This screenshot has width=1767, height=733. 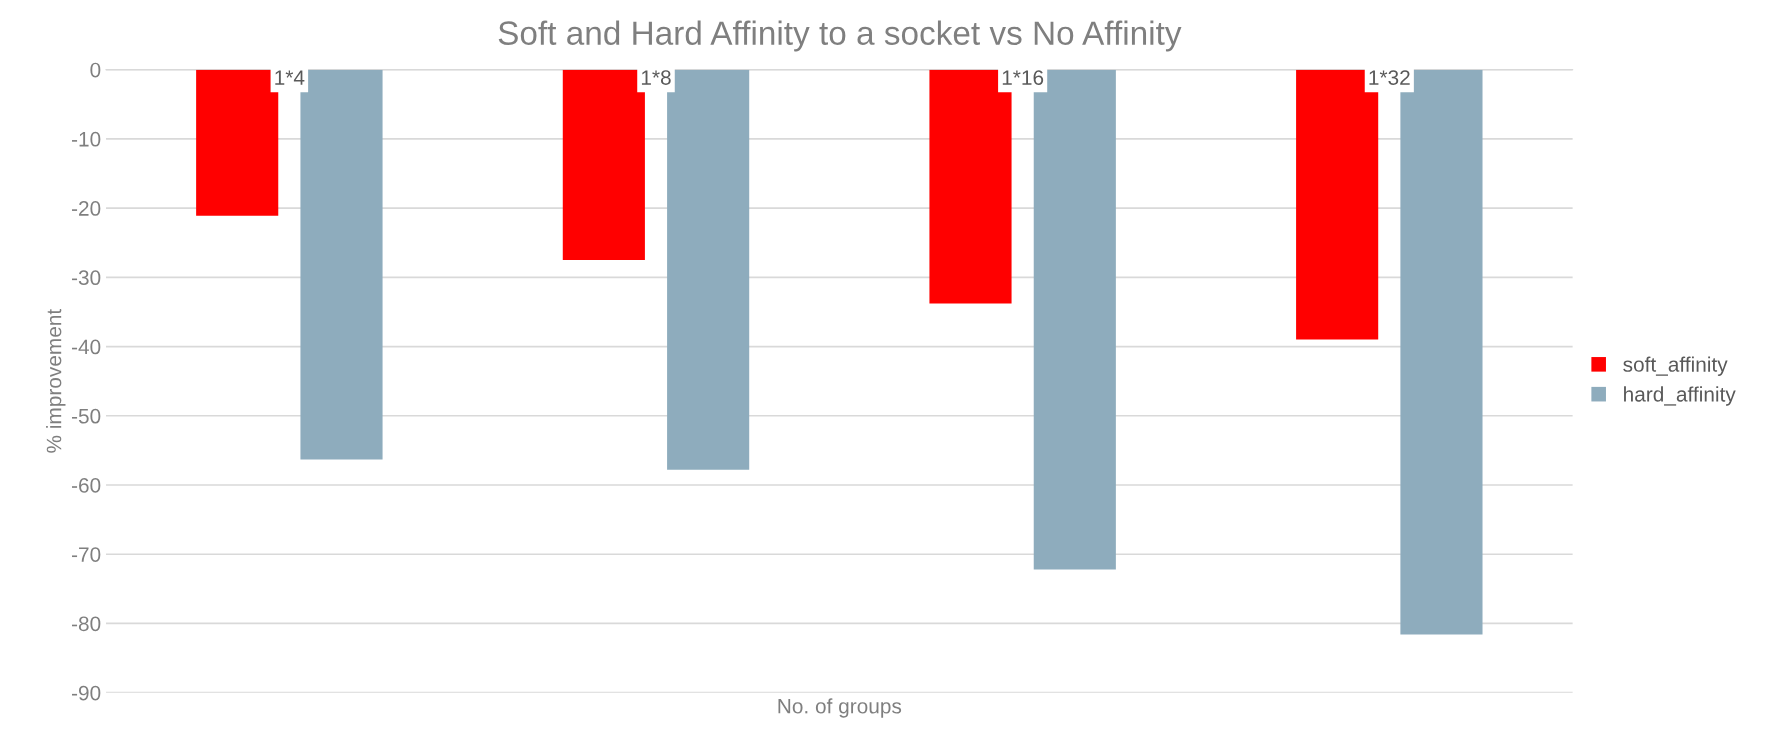 I want to click on x-tick-label: 1*4, so click(x=290, y=77).